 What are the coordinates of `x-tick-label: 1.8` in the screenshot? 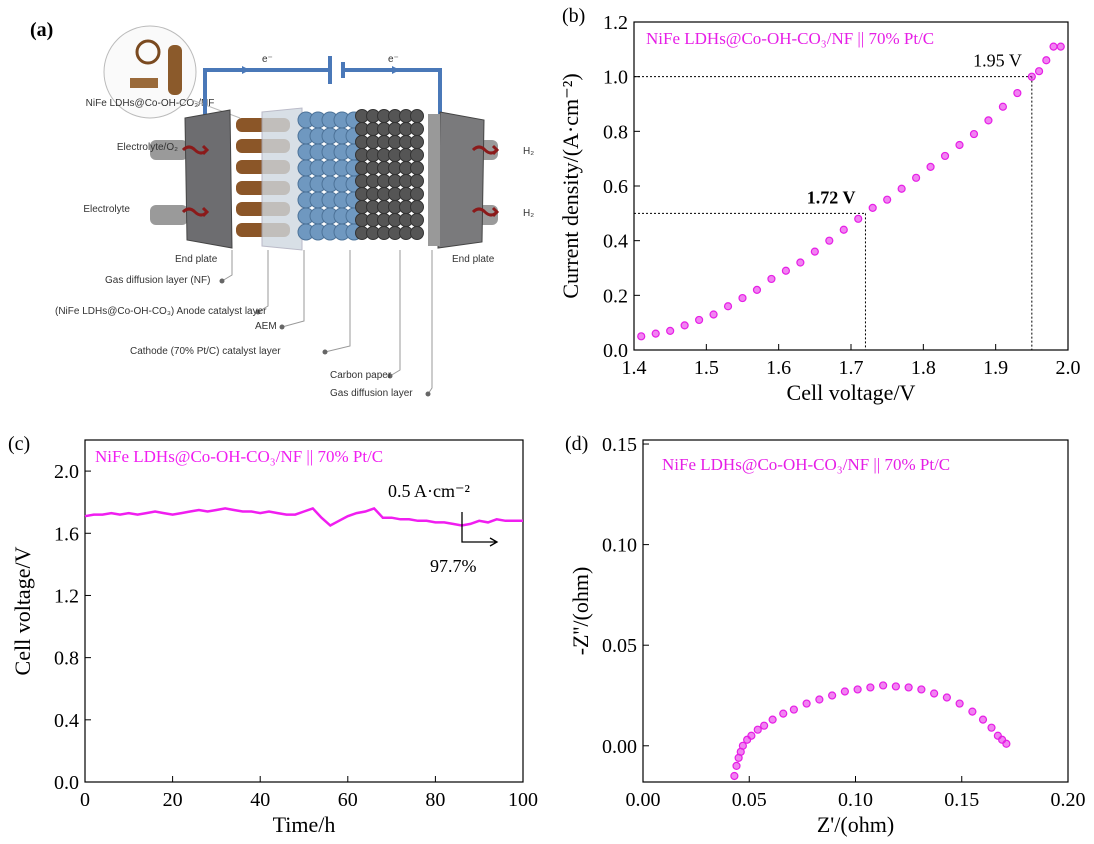 It's located at (923, 368).